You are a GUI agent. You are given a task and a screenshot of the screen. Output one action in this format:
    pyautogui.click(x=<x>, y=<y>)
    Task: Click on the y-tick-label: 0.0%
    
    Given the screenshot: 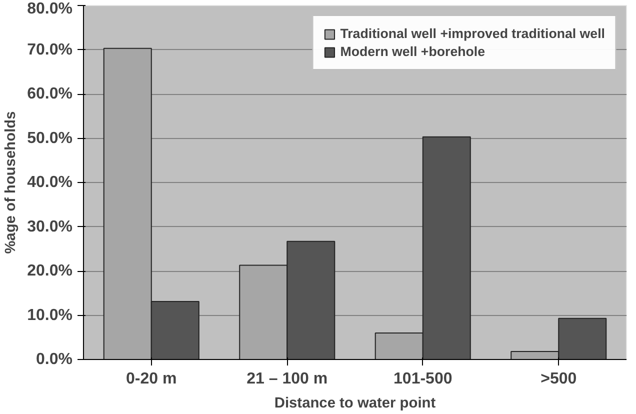 What is the action you would take?
    pyautogui.click(x=54, y=359)
    